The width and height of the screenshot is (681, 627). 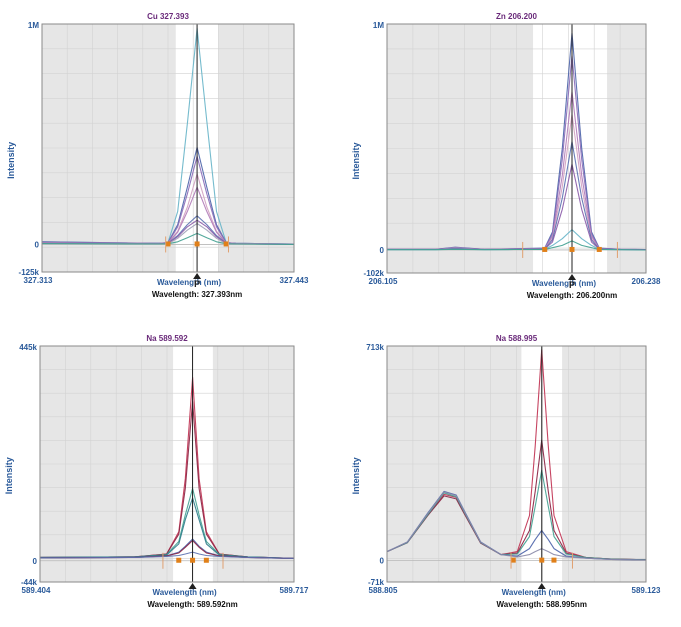 I want to click on y-tick-label-bottom: -71k, so click(x=376, y=582).